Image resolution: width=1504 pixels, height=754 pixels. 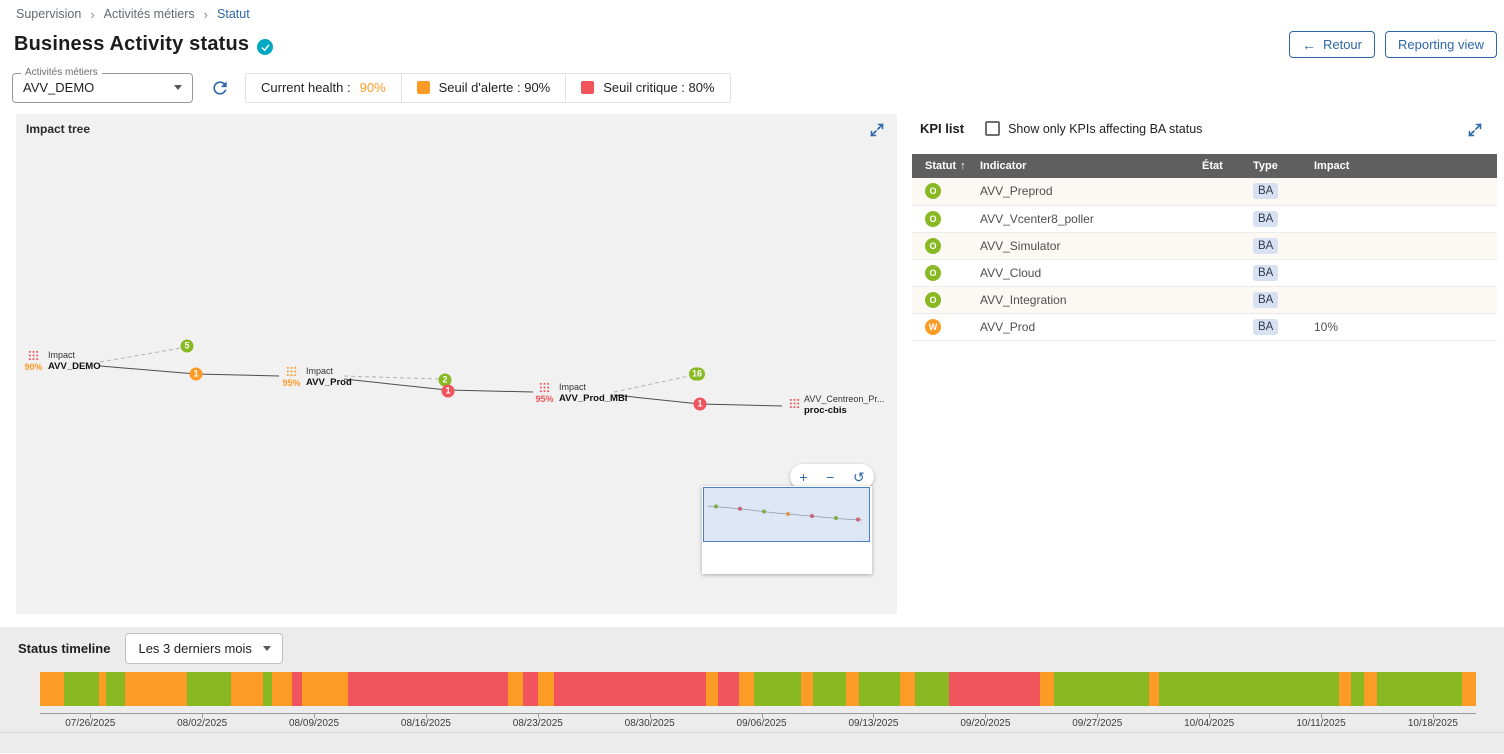 I want to click on kpi-row: O AVV_Integration BA, so click(x=1204, y=300).